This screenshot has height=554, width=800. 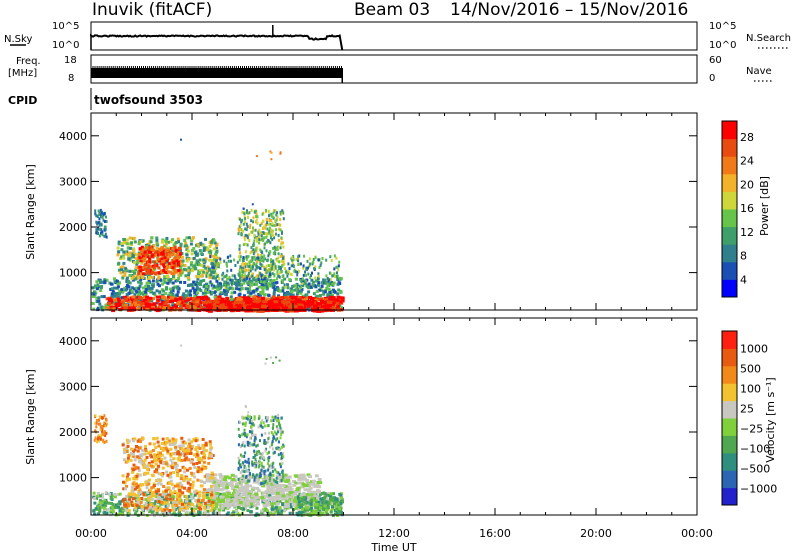 I want to click on freq-label-1: Freq., so click(x=28, y=61).